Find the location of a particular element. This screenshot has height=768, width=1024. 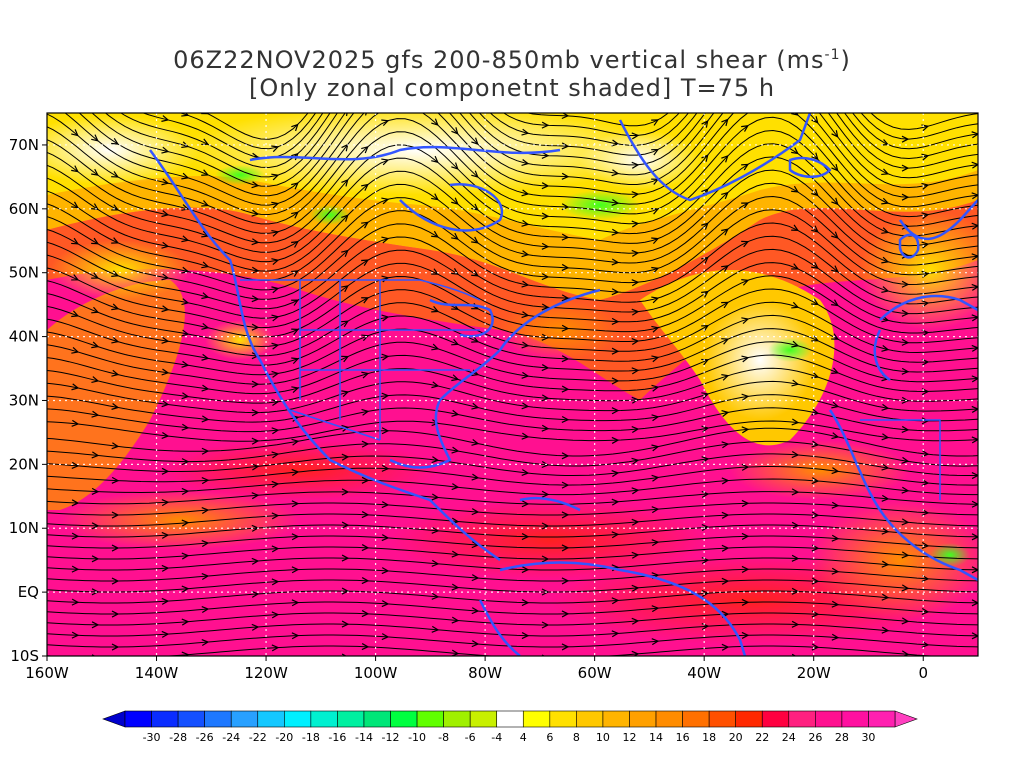

lat-tick-label: 50N is located at coordinates (24, 273).